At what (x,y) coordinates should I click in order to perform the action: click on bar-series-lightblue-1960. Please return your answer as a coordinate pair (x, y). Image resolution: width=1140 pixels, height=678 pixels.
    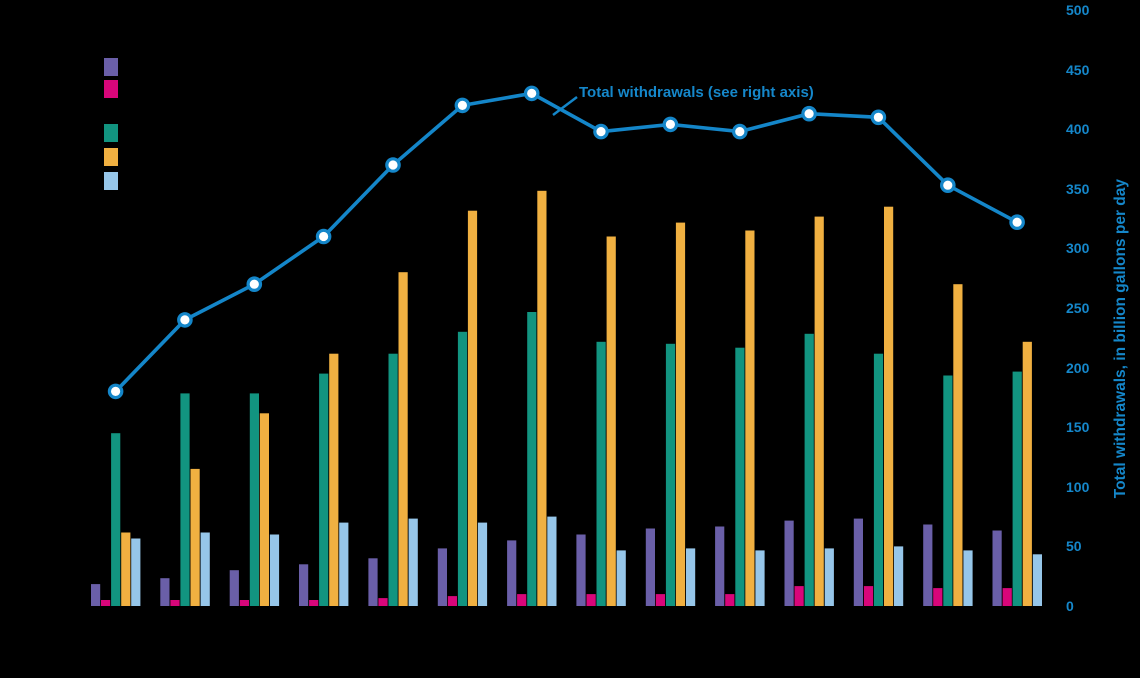
    Looking at the image, I should click on (274, 570).